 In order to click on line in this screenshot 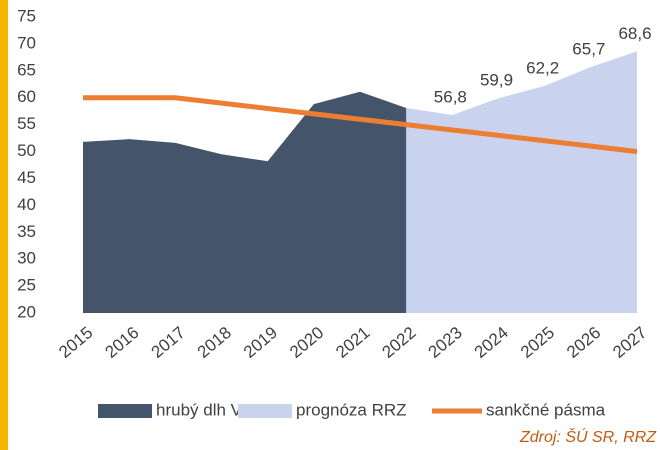, I will do `click(360, 125)`.